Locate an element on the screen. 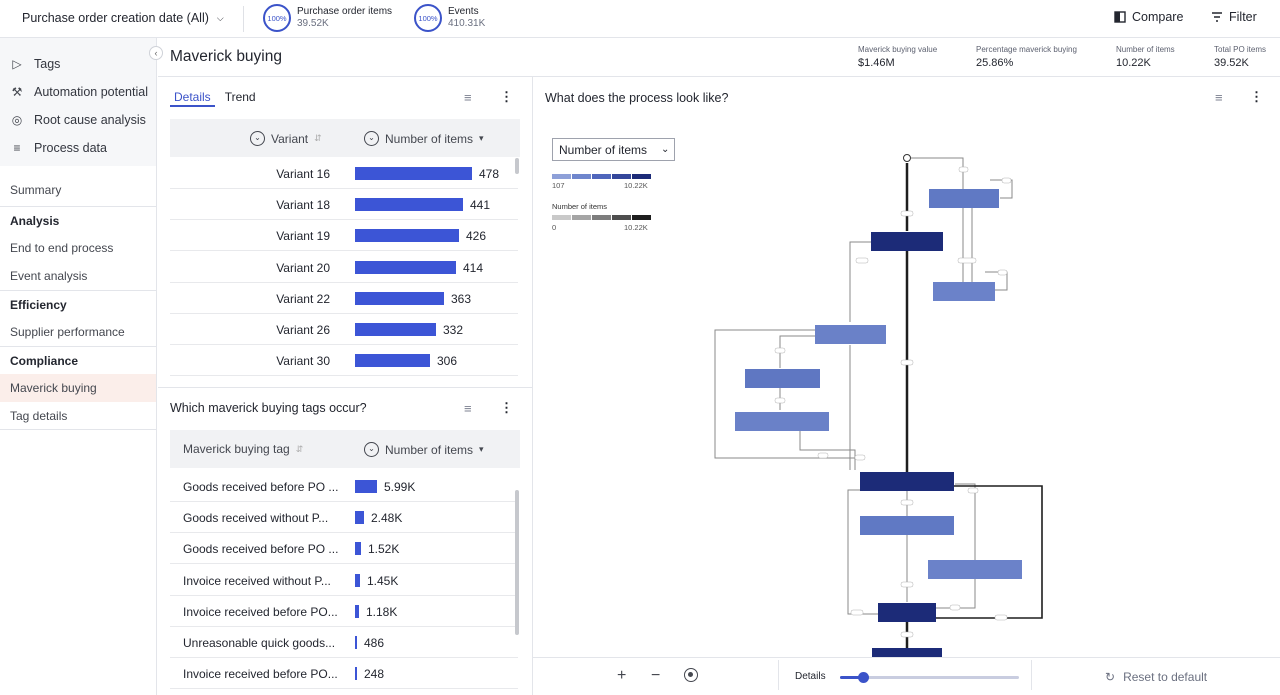 The width and height of the screenshot is (1280, 695). tab-details: Details is located at coordinates (192, 98).